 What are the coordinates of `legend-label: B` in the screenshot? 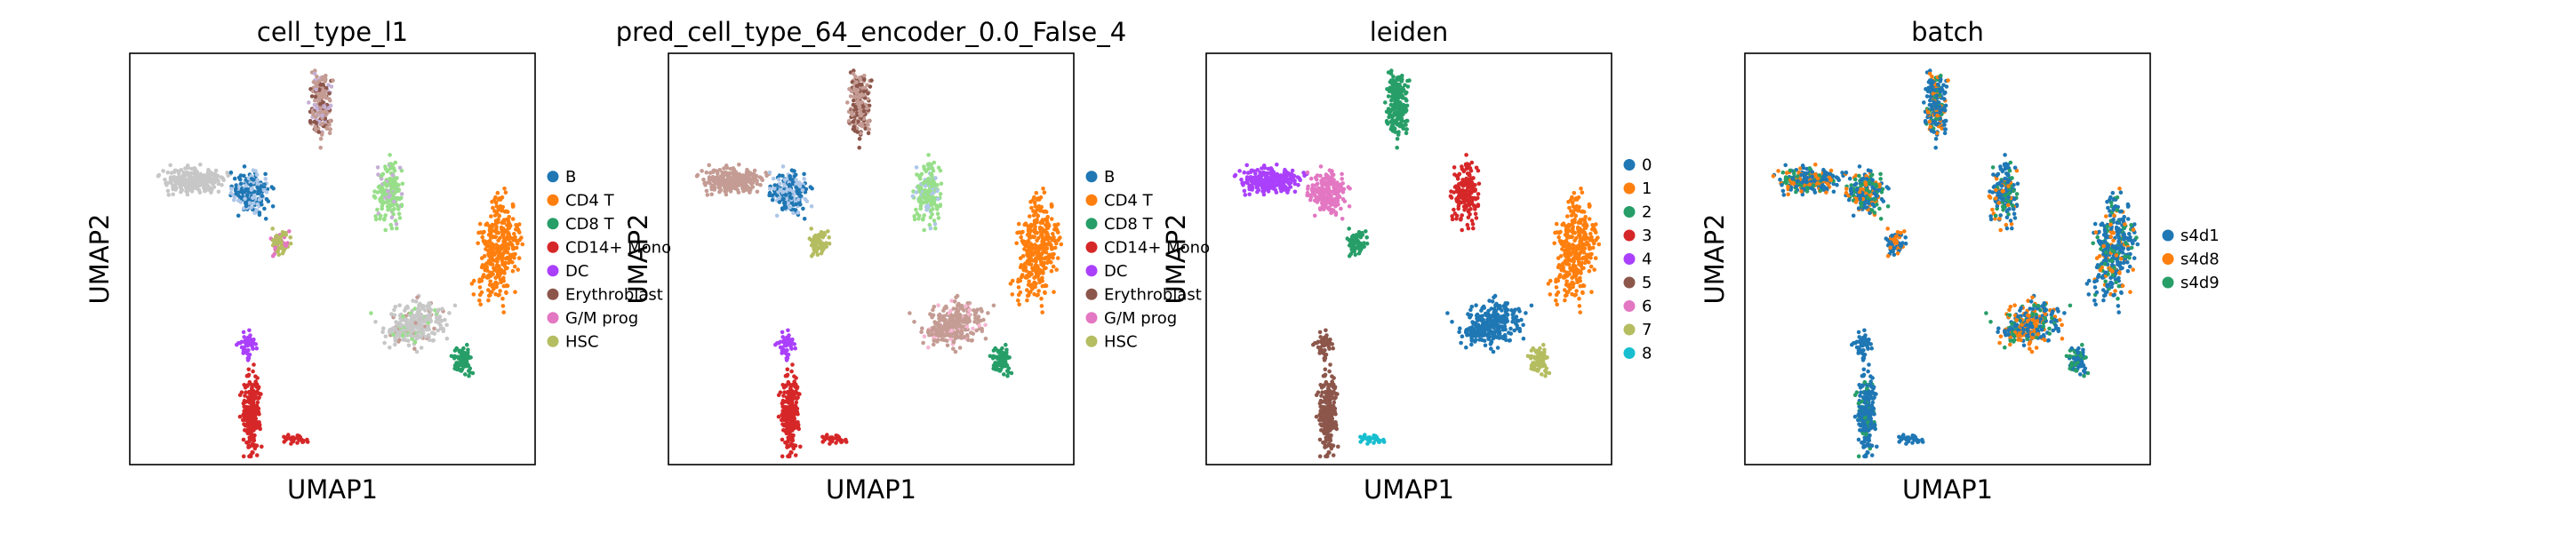 It's located at (1109, 177).